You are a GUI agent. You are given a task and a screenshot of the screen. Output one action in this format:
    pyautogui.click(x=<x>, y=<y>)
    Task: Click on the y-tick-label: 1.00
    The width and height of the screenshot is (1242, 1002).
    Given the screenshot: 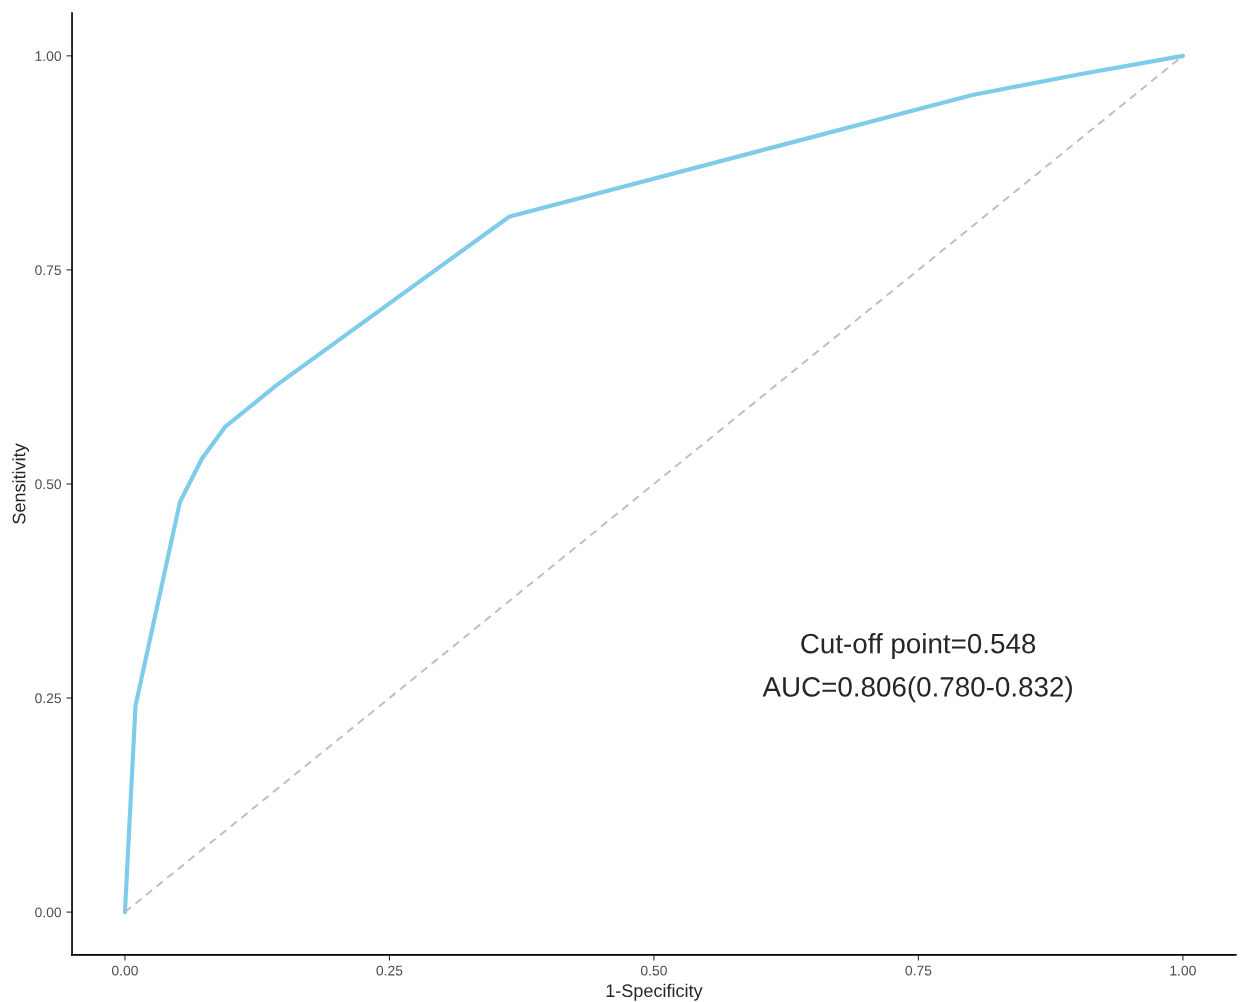 What is the action you would take?
    pyautogui.click(x=48, y=56)
    